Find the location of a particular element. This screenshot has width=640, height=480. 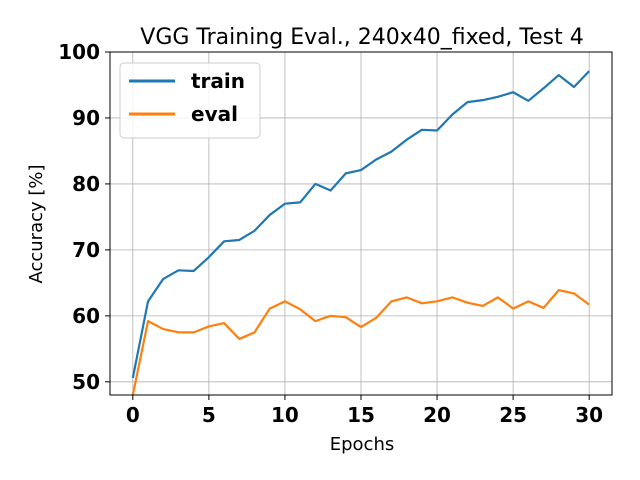

x-tick-label: 5 is located at coordinates (209, 415).